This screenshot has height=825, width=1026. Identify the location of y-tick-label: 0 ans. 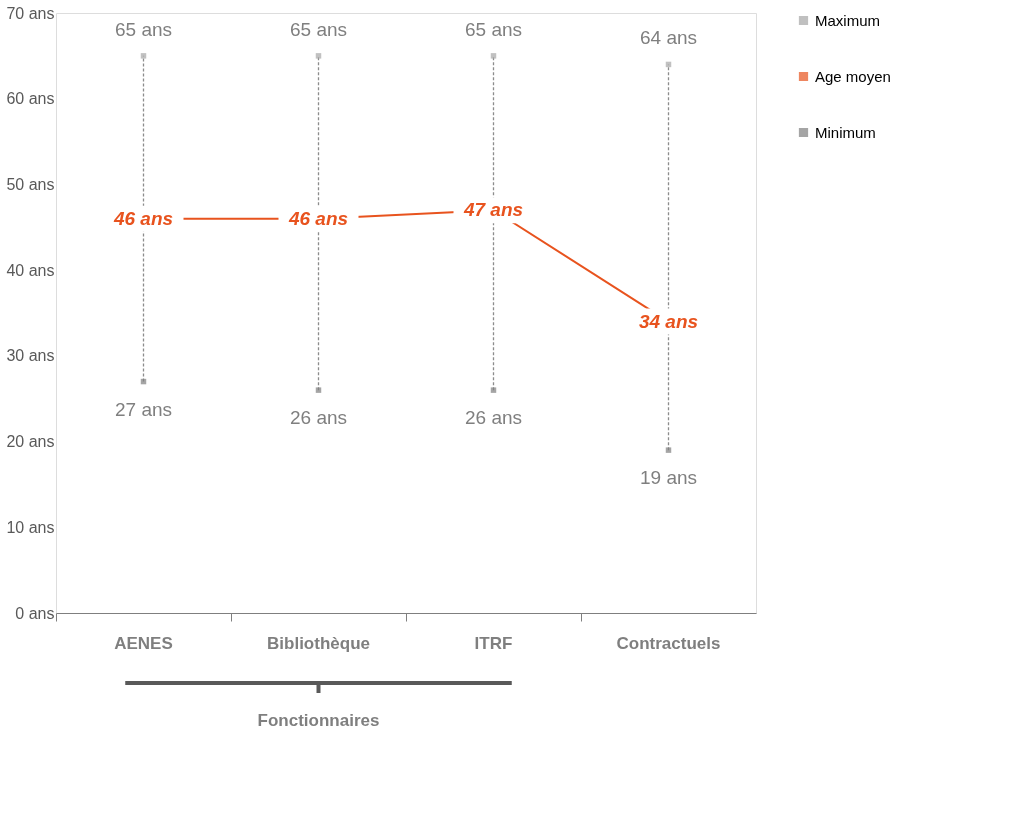
(35, 613).